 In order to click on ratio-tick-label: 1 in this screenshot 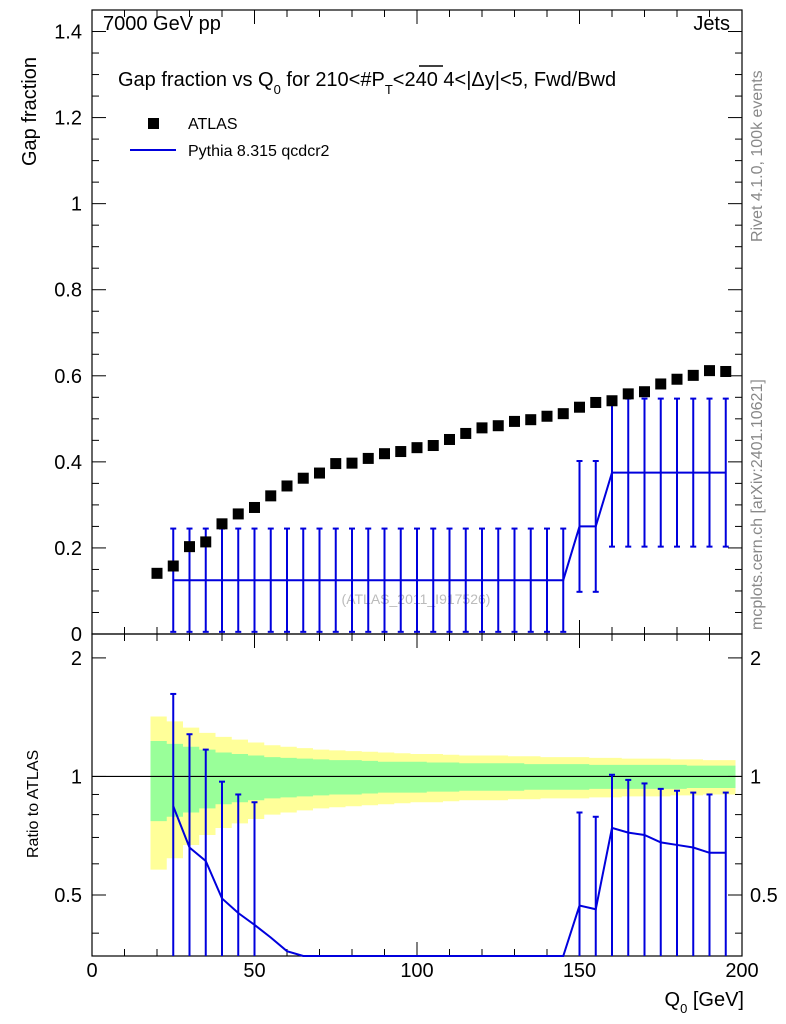, I will do `click(76, 777)`.